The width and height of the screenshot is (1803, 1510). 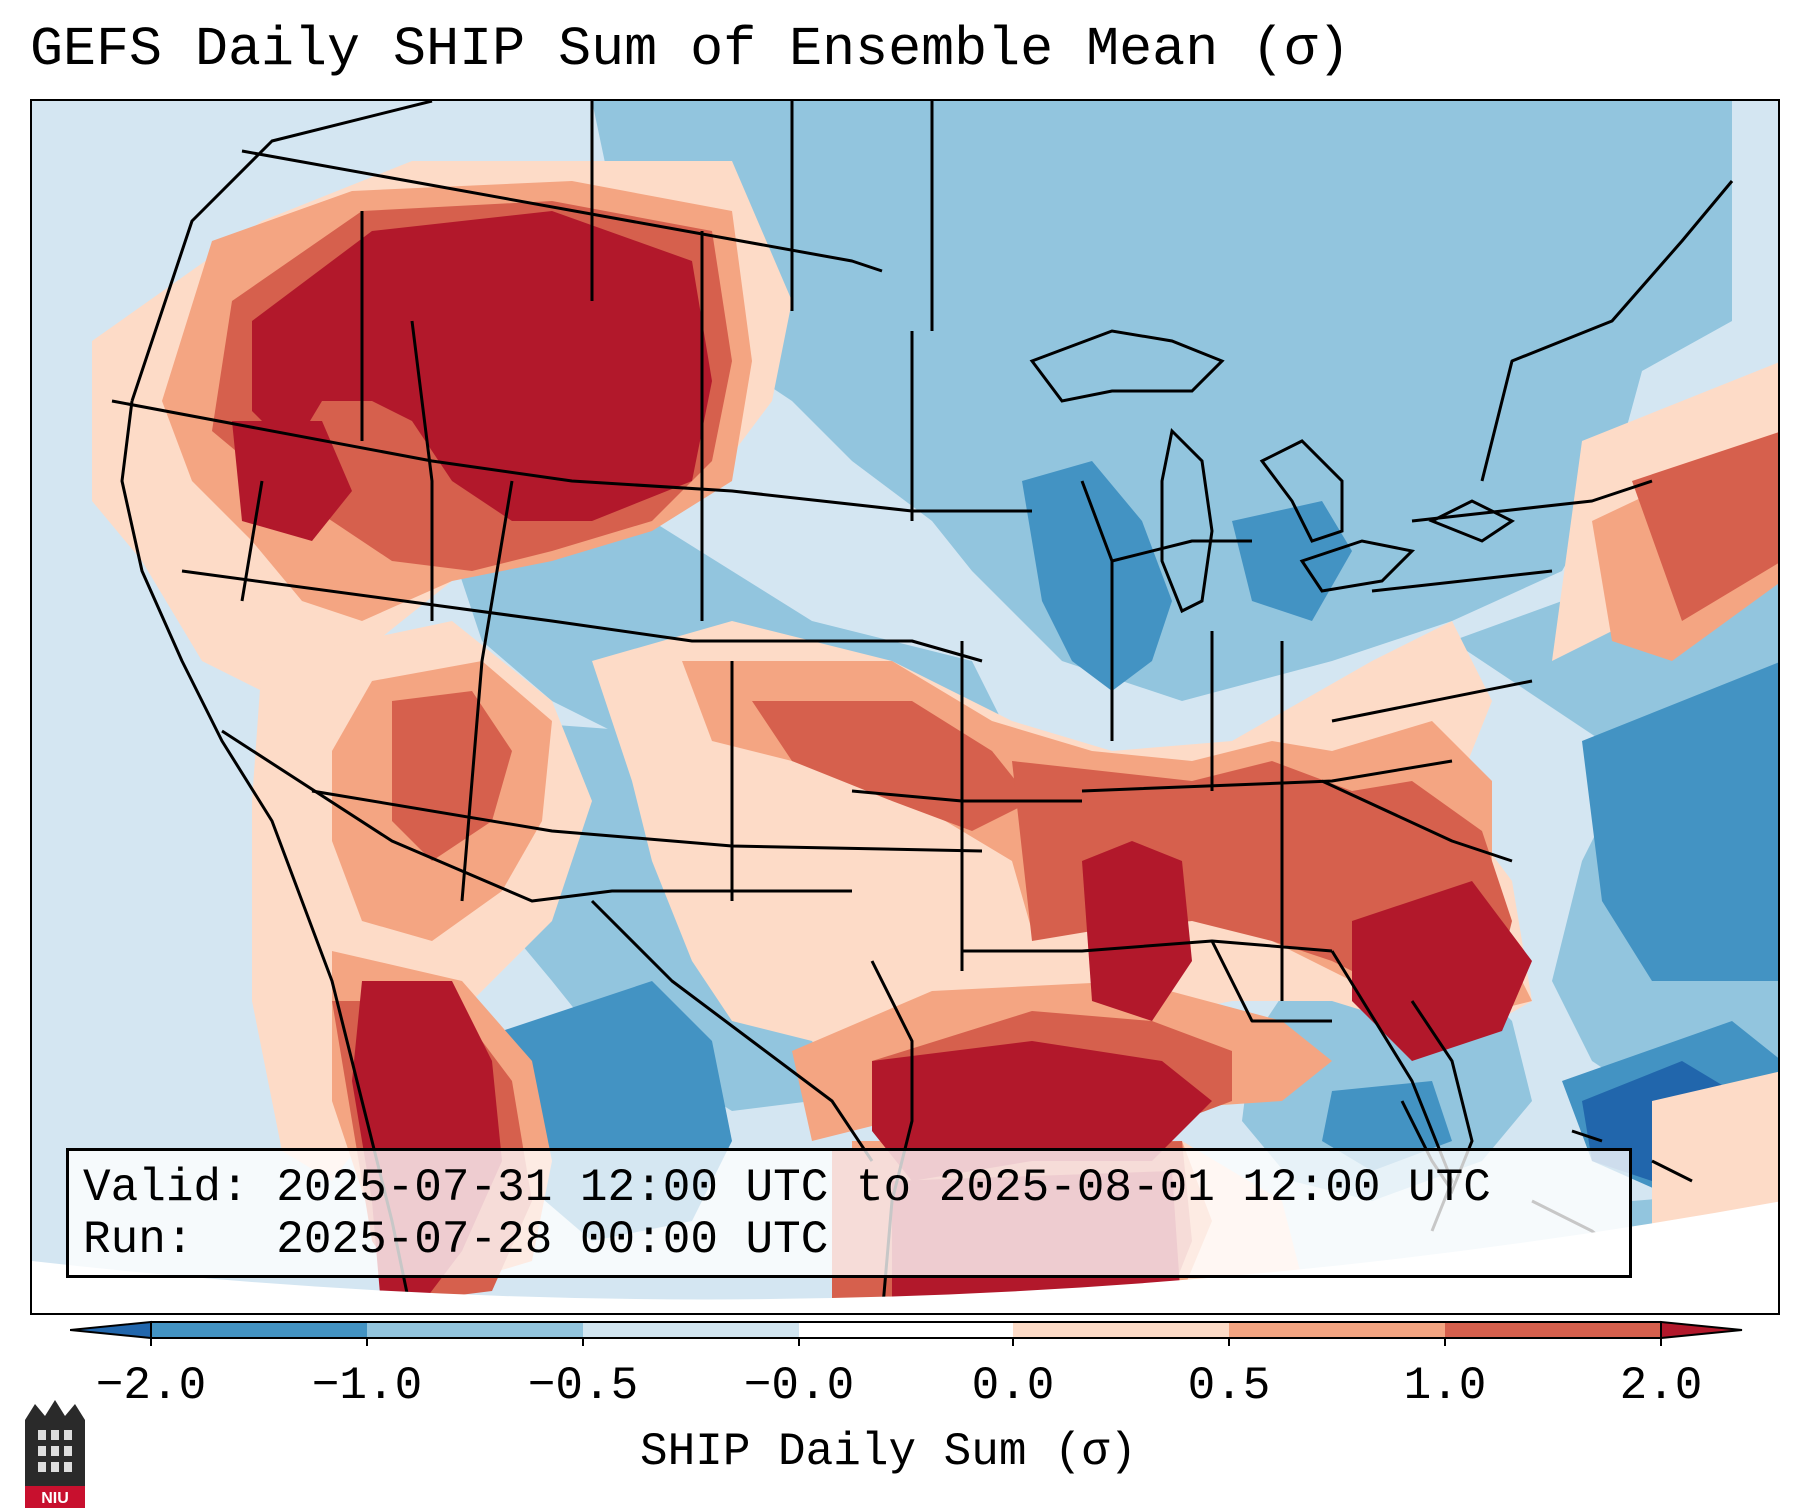 I want to click on colorbar, so click(x=906, y=1333).